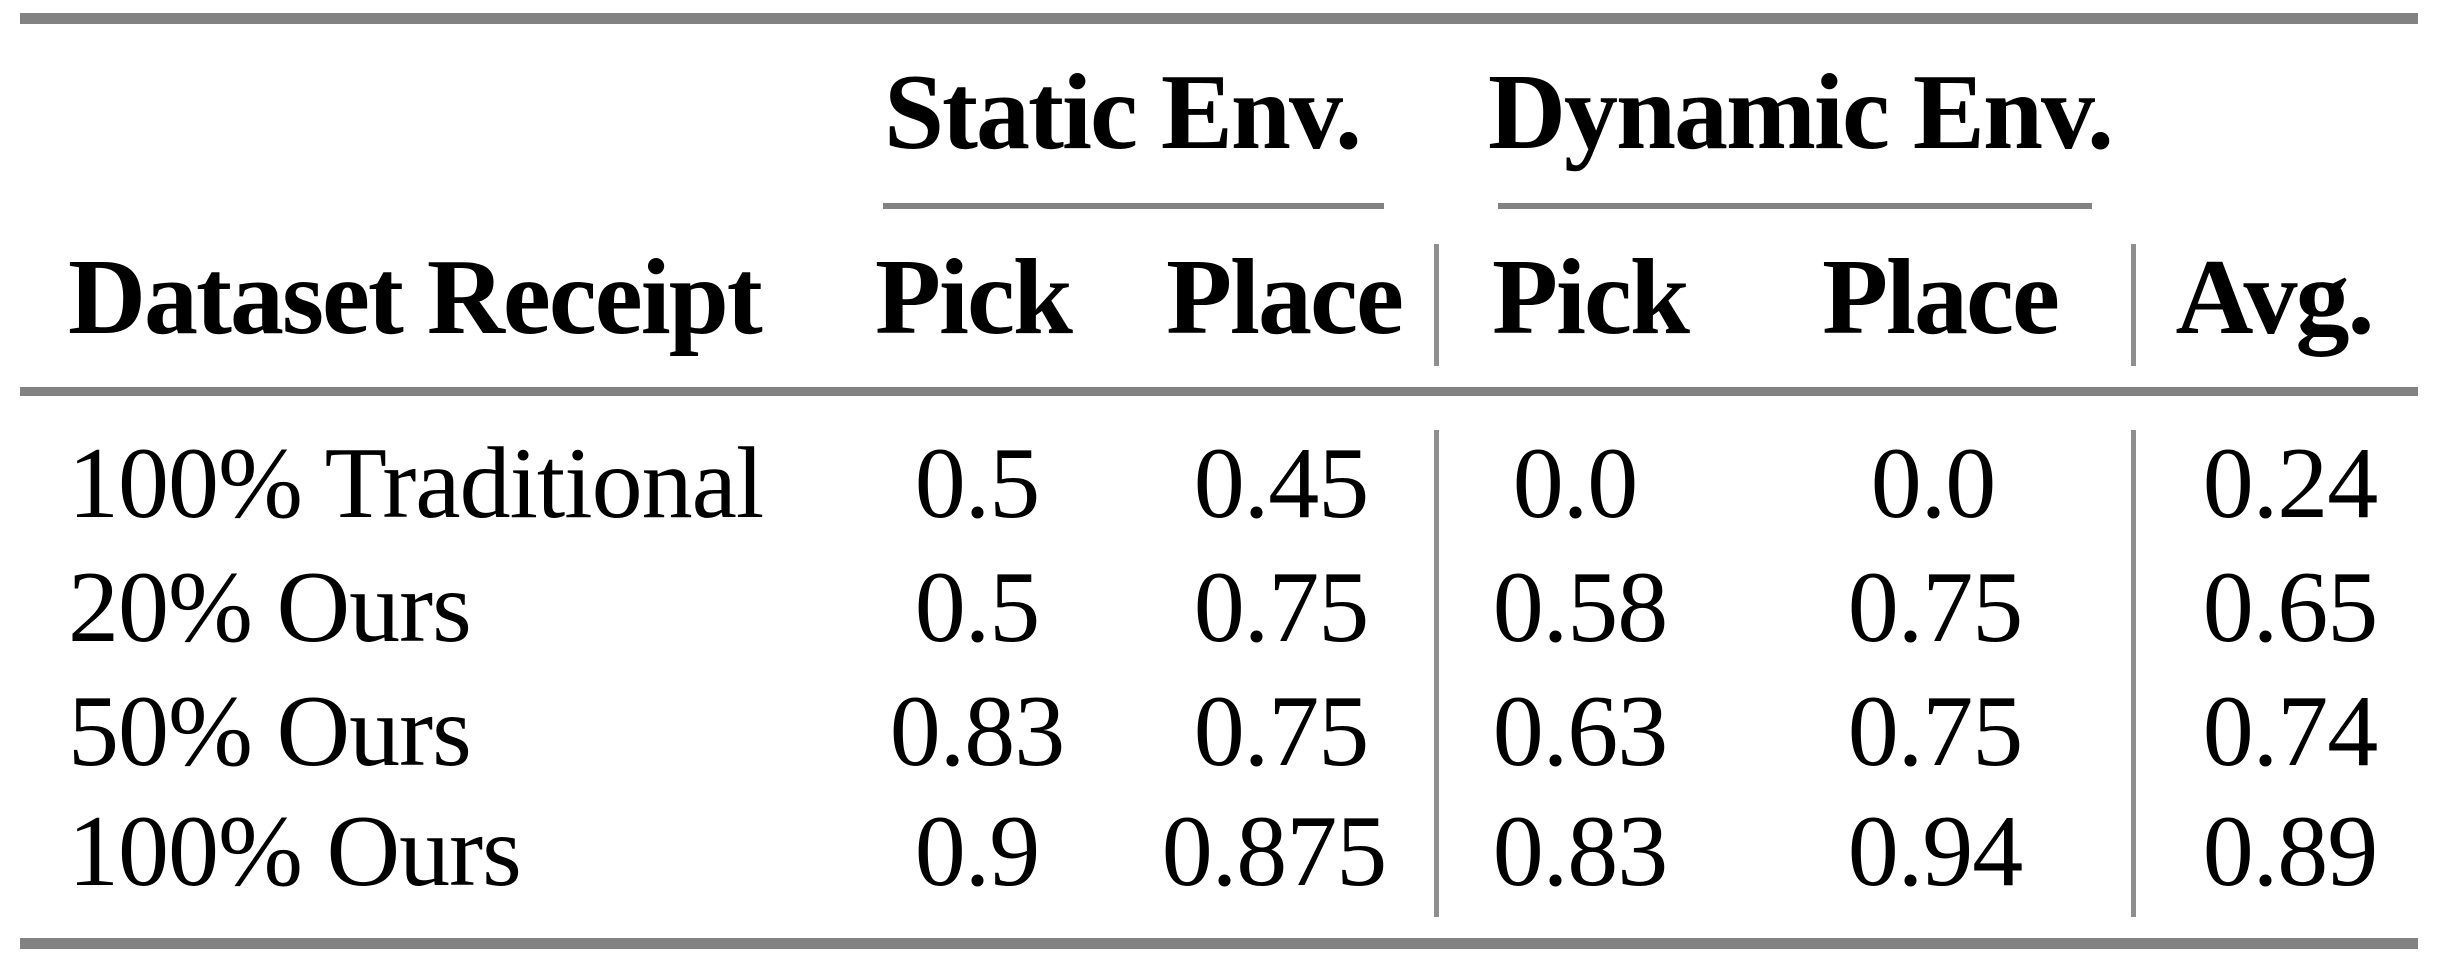  Describe the element at coordinates (1436, 673) in the screenshot. I see `body-vertical-rule-left` at that location.